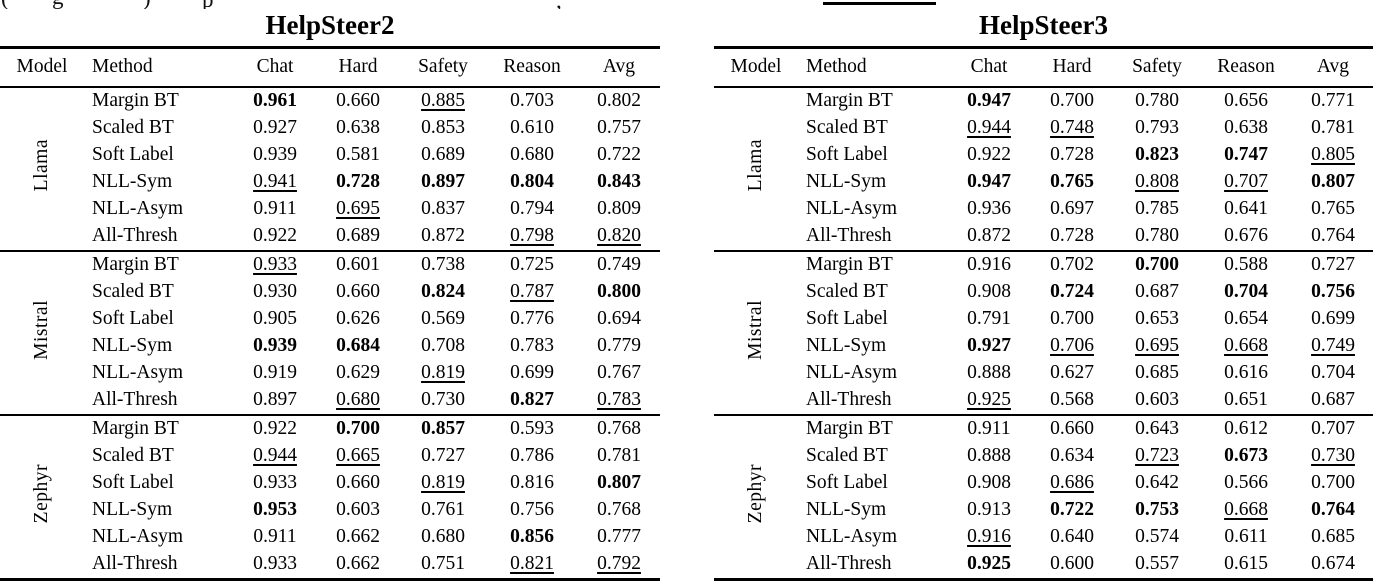 This screenshot has width=1373, height=583. I want to click on value-cell-avg: 0.687, so click(1332, 401).